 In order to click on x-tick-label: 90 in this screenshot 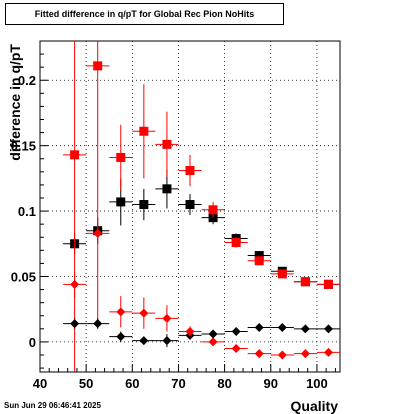, I will do `click(271, 383)`.